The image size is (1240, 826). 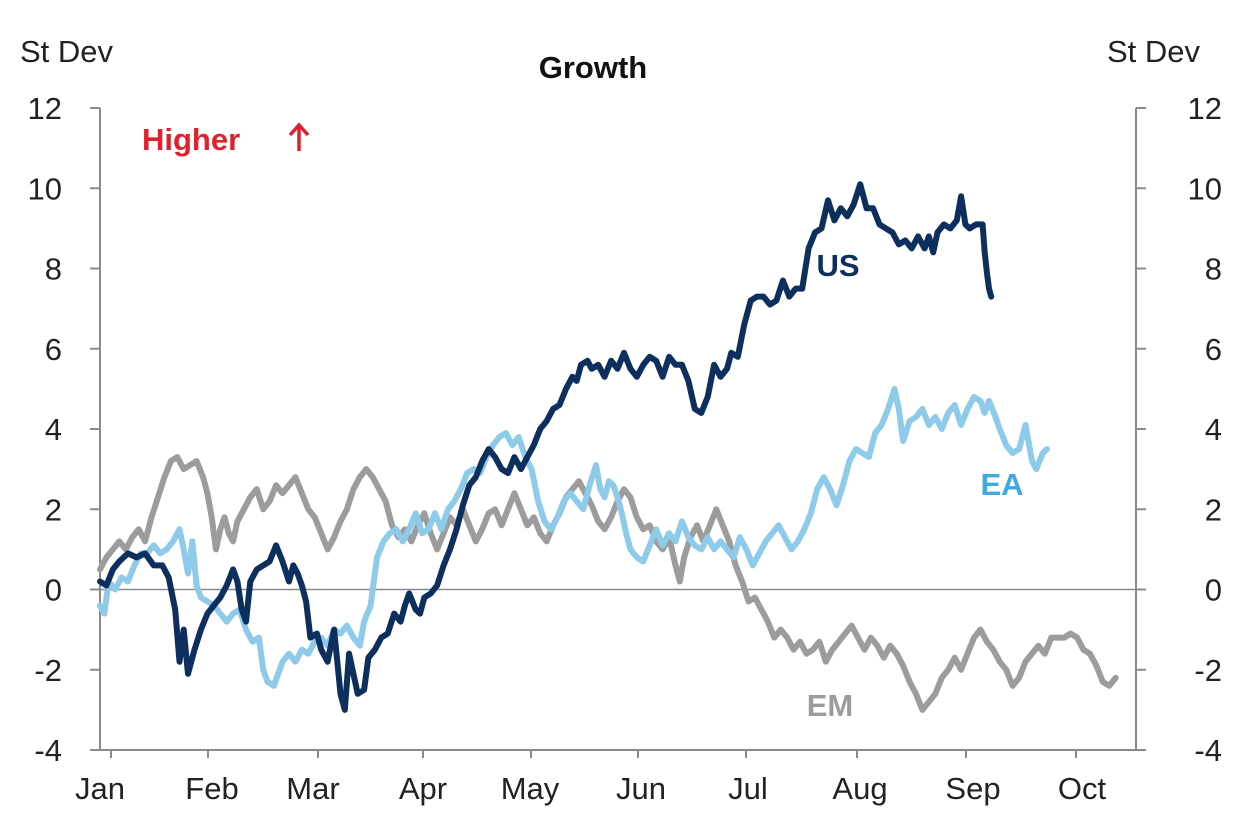 I want to click on right-y-tick-label: 12, so click(x=1205, y=108).